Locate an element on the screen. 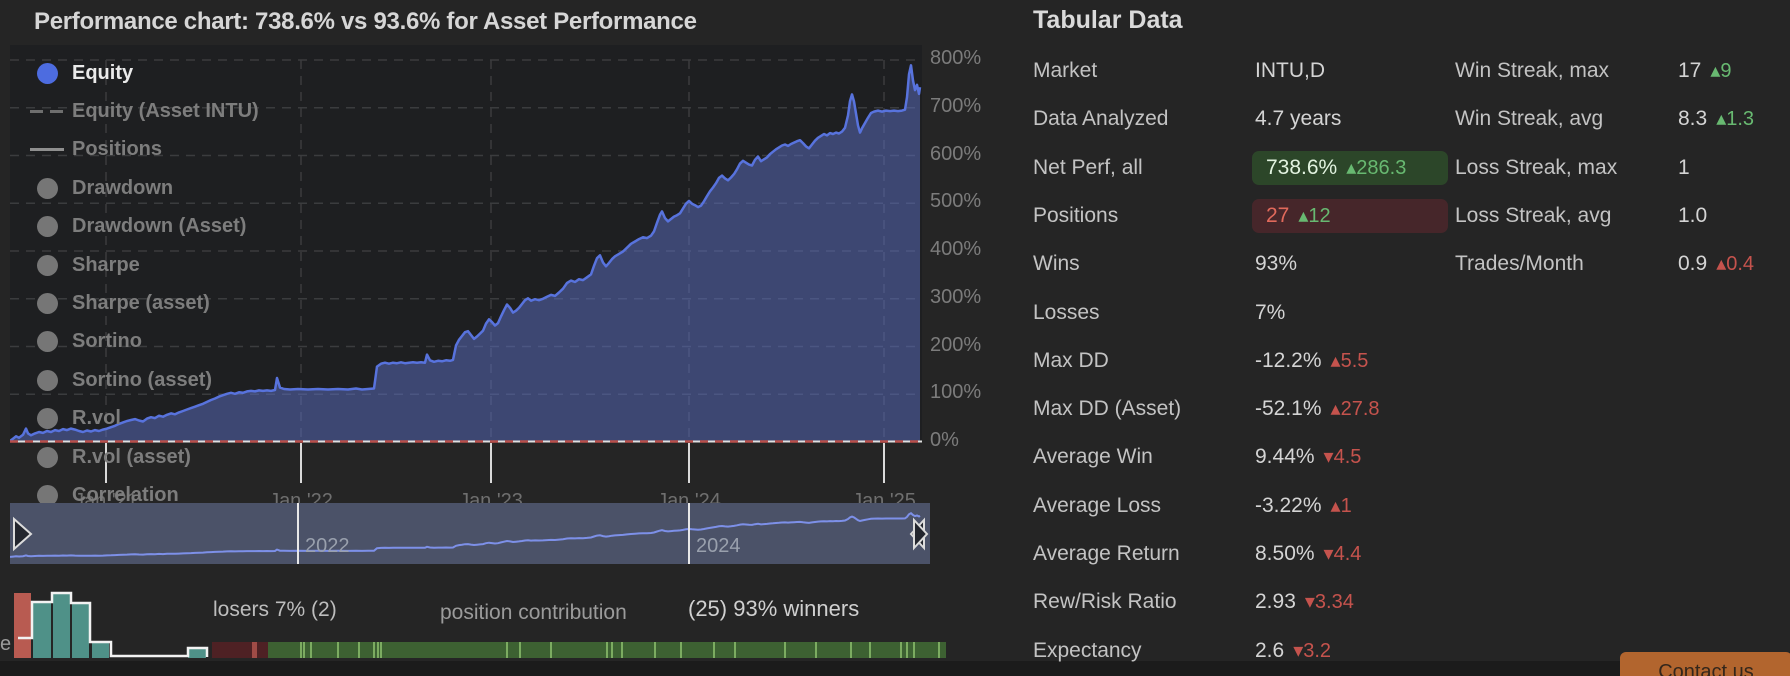 The height and width of the screenshot is (676, 1790). contact-us-button: Contact us is located at coordinates (1705, 664).